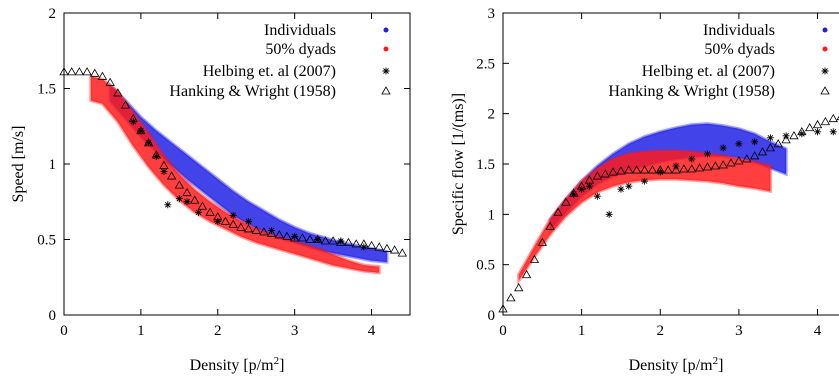  I want to click on y-tick-label: 2, so click(492, 115).